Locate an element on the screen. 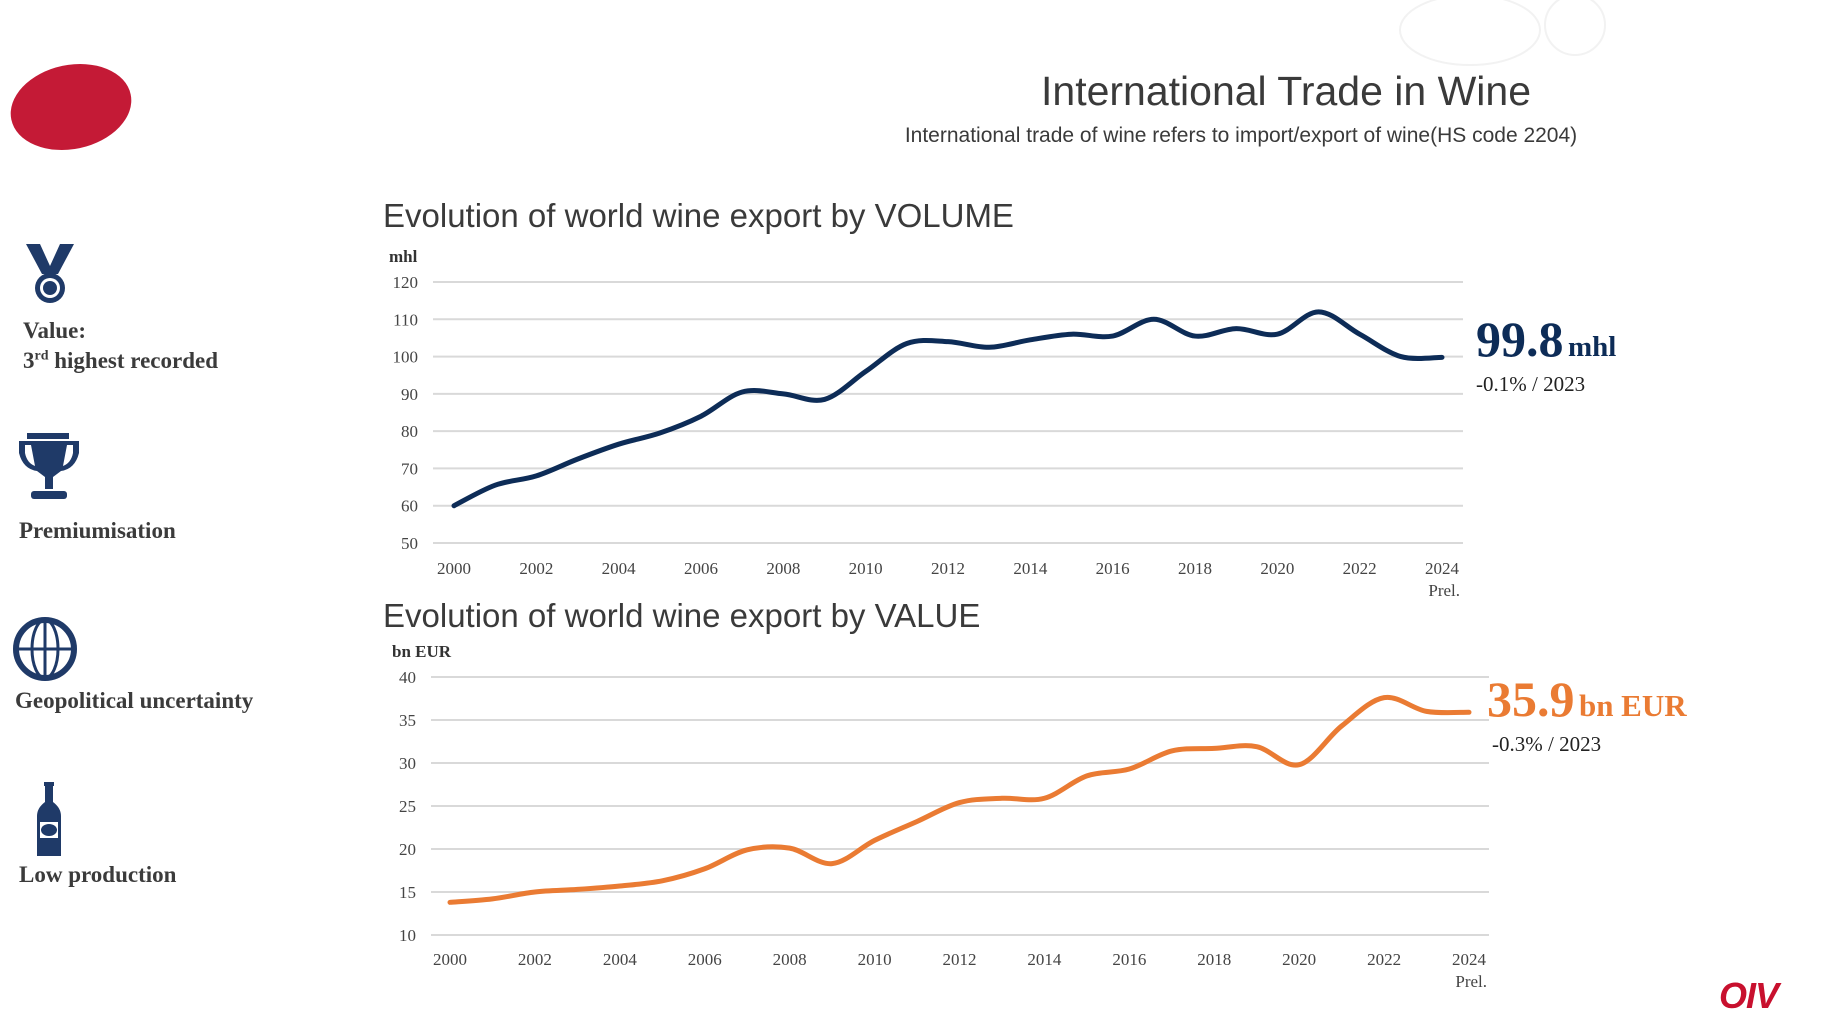 The image size is (1828, 1017). volume-x-tick-label: 2006 is located at coordinates (701, 568).